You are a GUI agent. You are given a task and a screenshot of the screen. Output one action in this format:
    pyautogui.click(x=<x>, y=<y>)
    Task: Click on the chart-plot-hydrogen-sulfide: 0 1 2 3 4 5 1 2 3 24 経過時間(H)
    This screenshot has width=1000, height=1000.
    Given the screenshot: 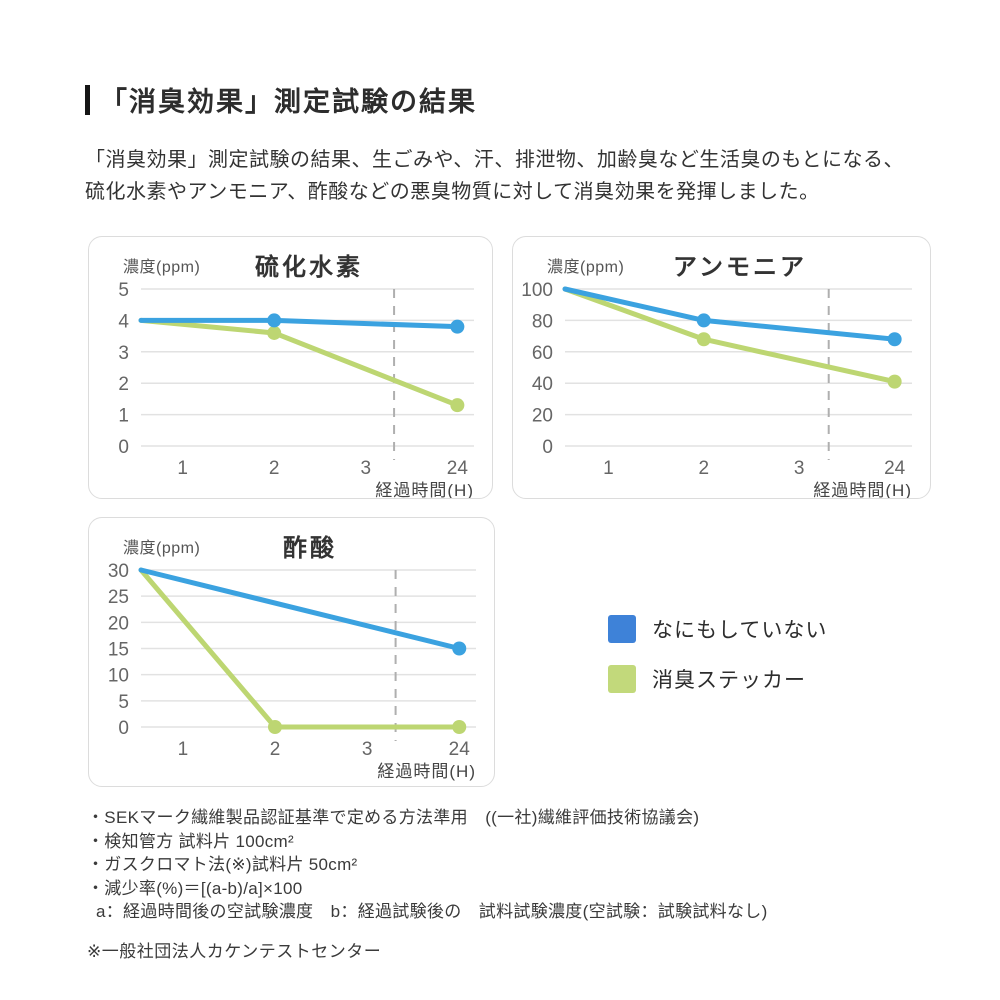 What is the action you would take?
    pyautogui.click(x=290, y=367)
    